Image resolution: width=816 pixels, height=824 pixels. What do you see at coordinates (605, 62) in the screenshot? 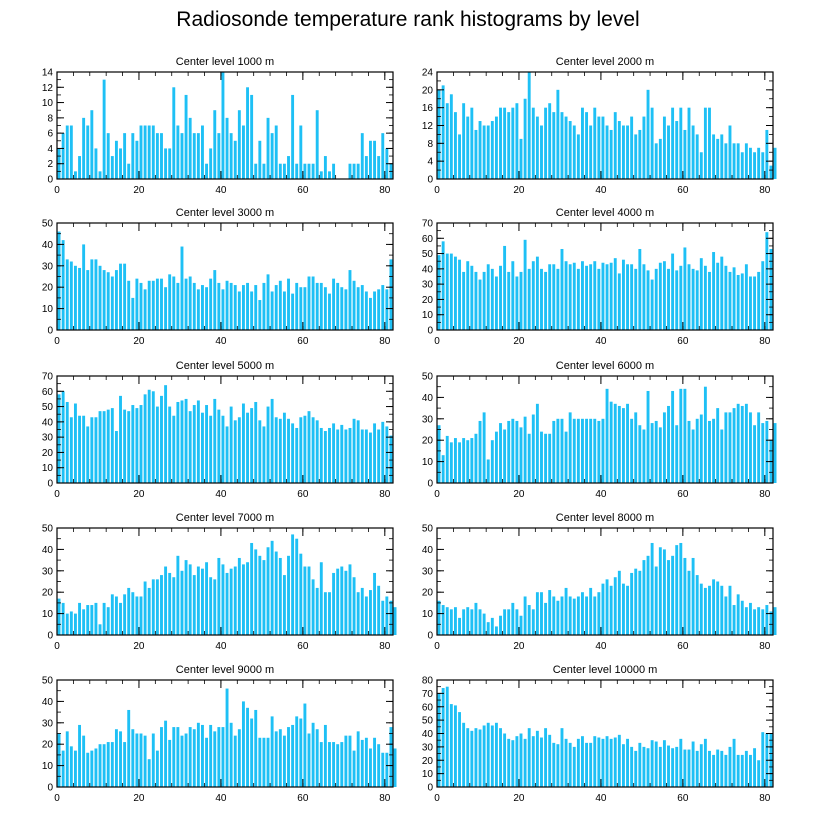
I see `panel-title: Center level 2000 m` at bounding box center [605, 62].